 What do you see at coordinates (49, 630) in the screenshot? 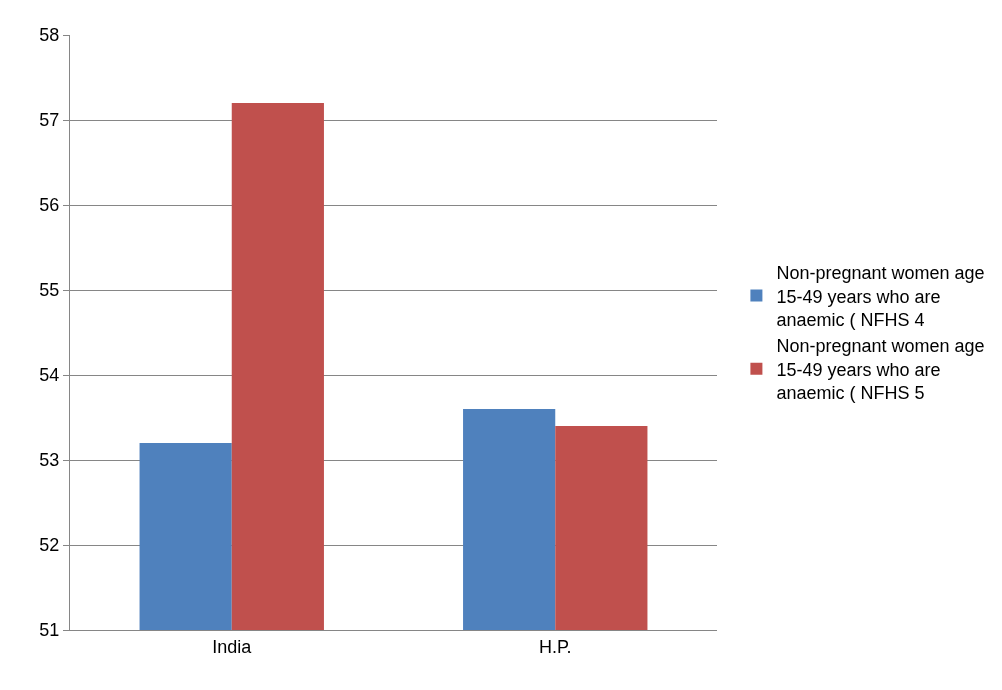
I see `y-tick-label: 51` at bounding box center [49, 630].